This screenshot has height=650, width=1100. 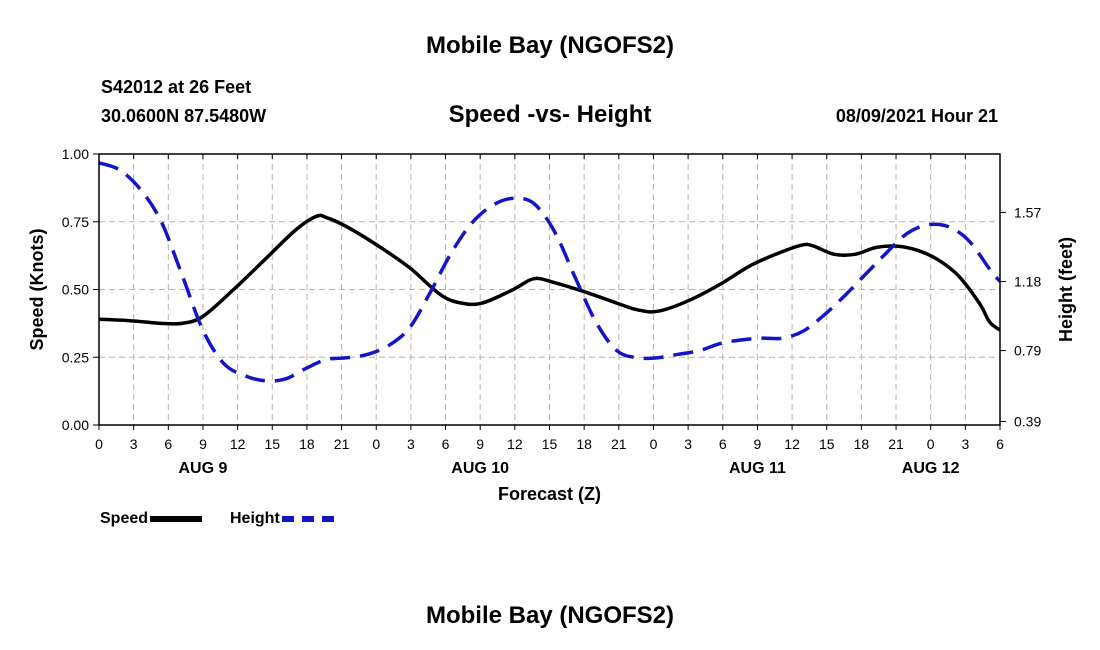 I want to click on y2-axis-title: Height (feet), so click(x=1066, y=289).